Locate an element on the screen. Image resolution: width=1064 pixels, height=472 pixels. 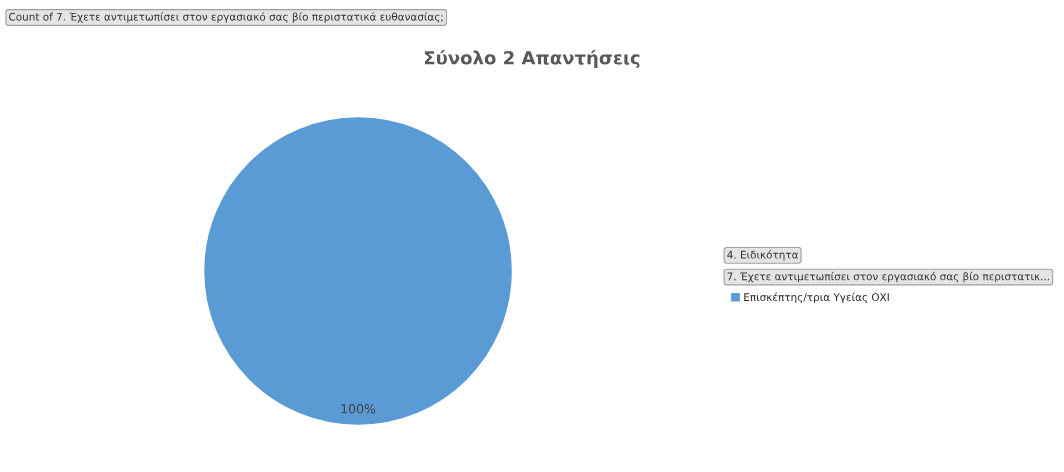
text: Count of 7. Έχετε αντιμετωπίσει στον εργασιακό σας βίο περιστατικά ευθανασίας; is located at coordinates (226, 17).